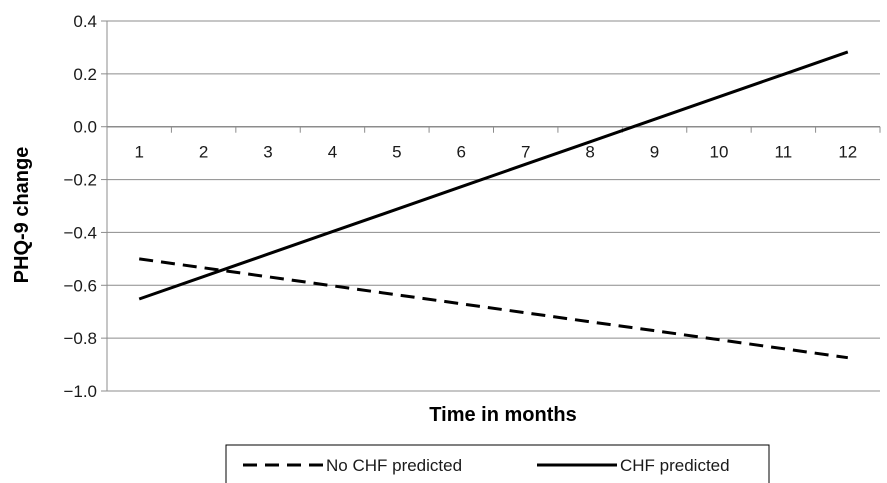 Image resolution: width=887 pixels, height=483 pixels. What do you see at coordinates (80, 285) in the screenshot?
I see `y-tick-label: −0.6` at bounding box center [80, 285].